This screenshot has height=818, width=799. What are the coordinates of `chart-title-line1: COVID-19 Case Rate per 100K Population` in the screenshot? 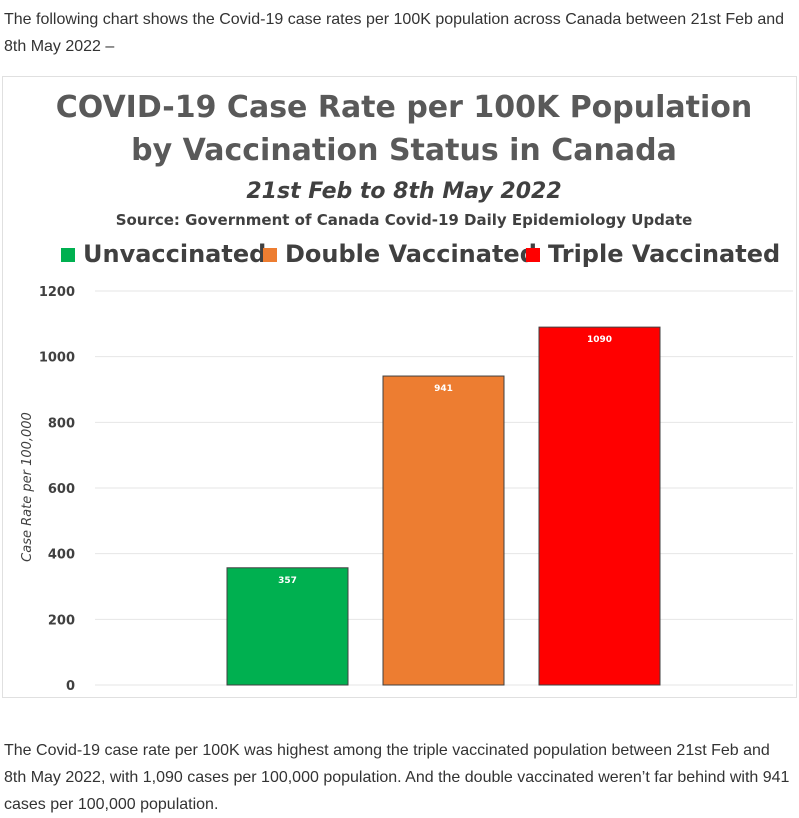 It's located at (404, 107).